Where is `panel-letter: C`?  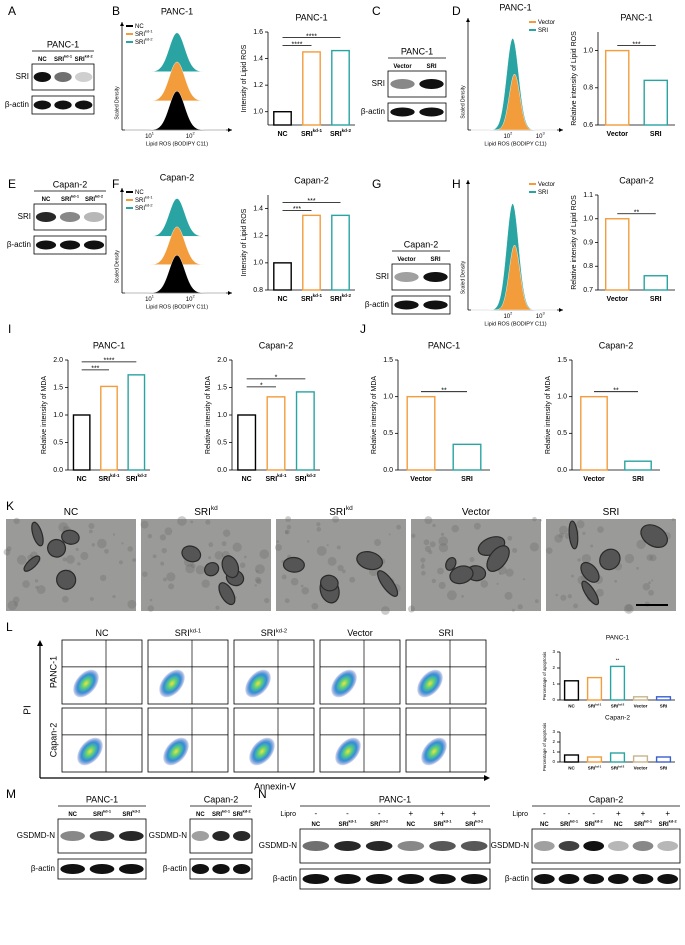
panel-letter: C is located at coordinates (376, 11).